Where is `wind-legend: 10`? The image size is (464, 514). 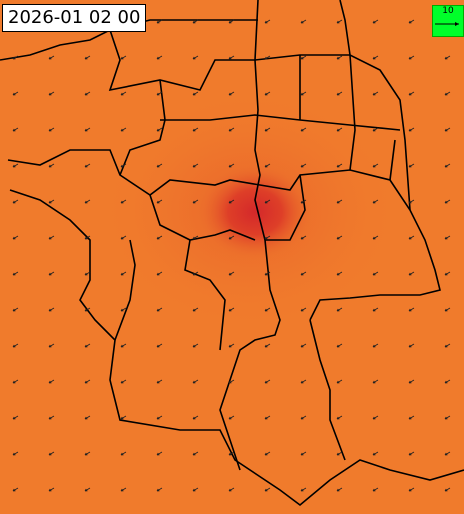
wind-legend: 10 is located at coordinates (448, 21).